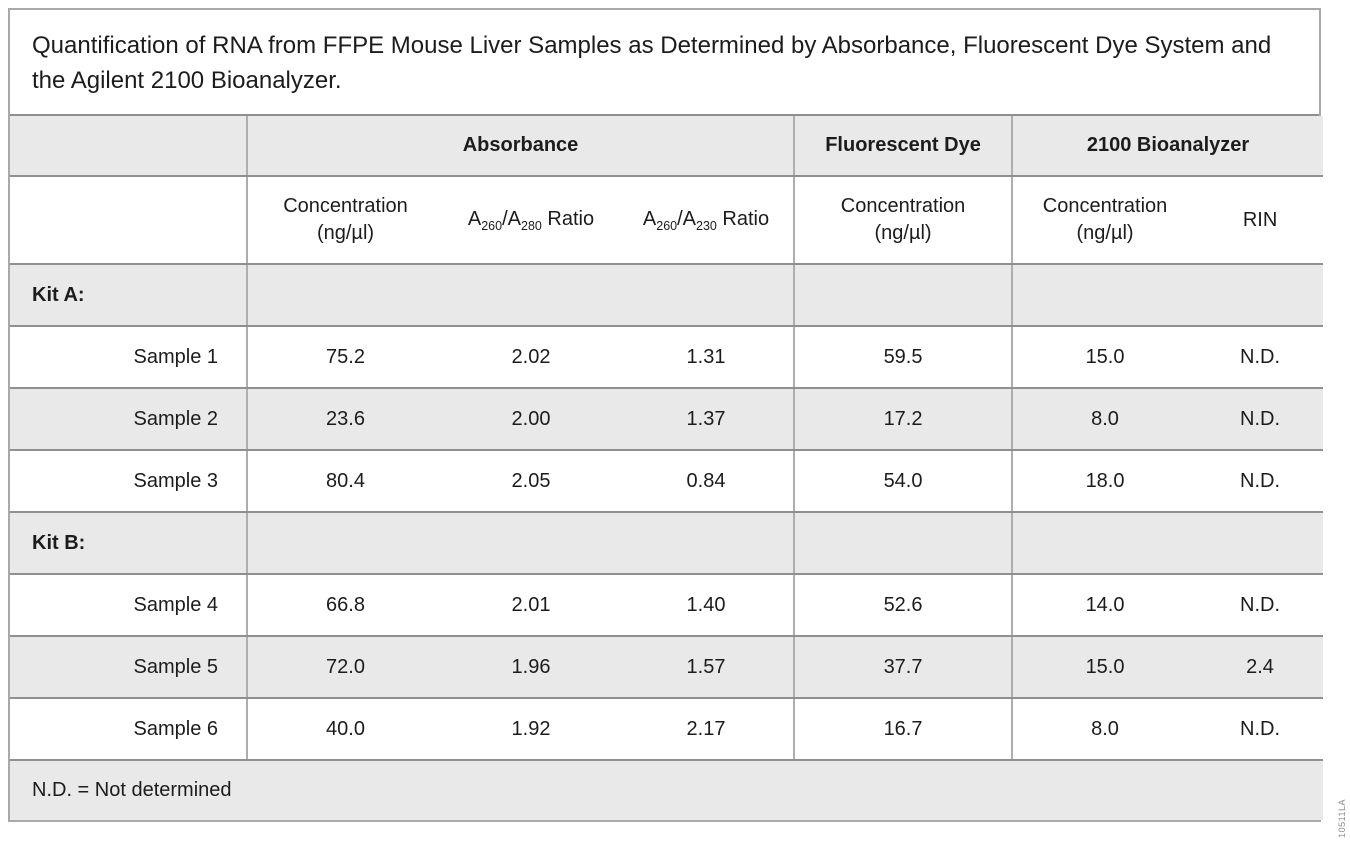 This screenshot has height=846, width=1350. I want to click on group-header-bioanalyzer: 2100 Bioanalyzer, so click(1167, 146).